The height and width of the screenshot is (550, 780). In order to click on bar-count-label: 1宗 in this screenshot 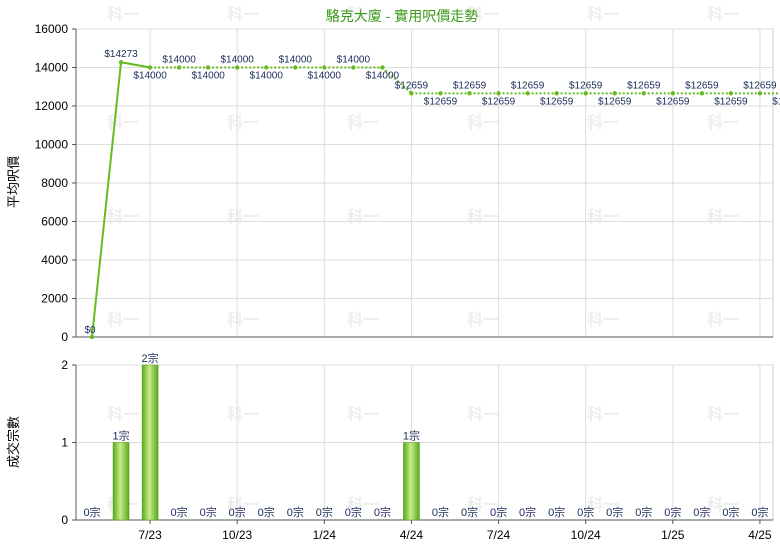, I will do `click(411, 436)`.